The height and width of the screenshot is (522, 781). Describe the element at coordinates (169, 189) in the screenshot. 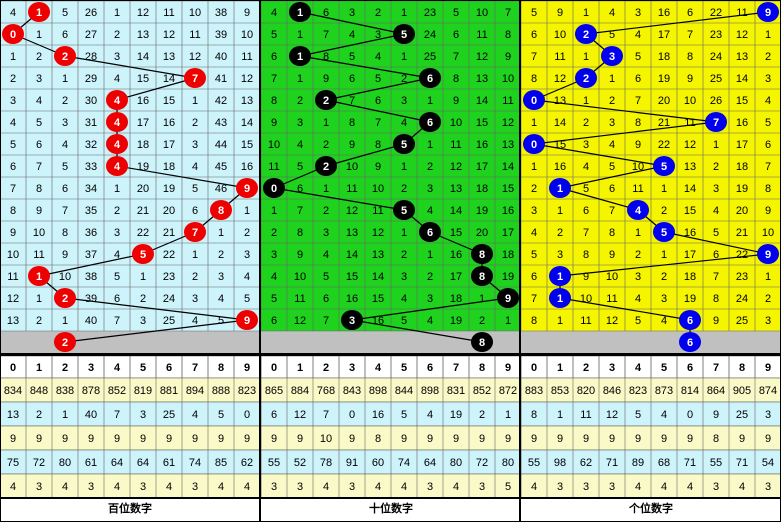

I see `omission-cell: 19` at that location.